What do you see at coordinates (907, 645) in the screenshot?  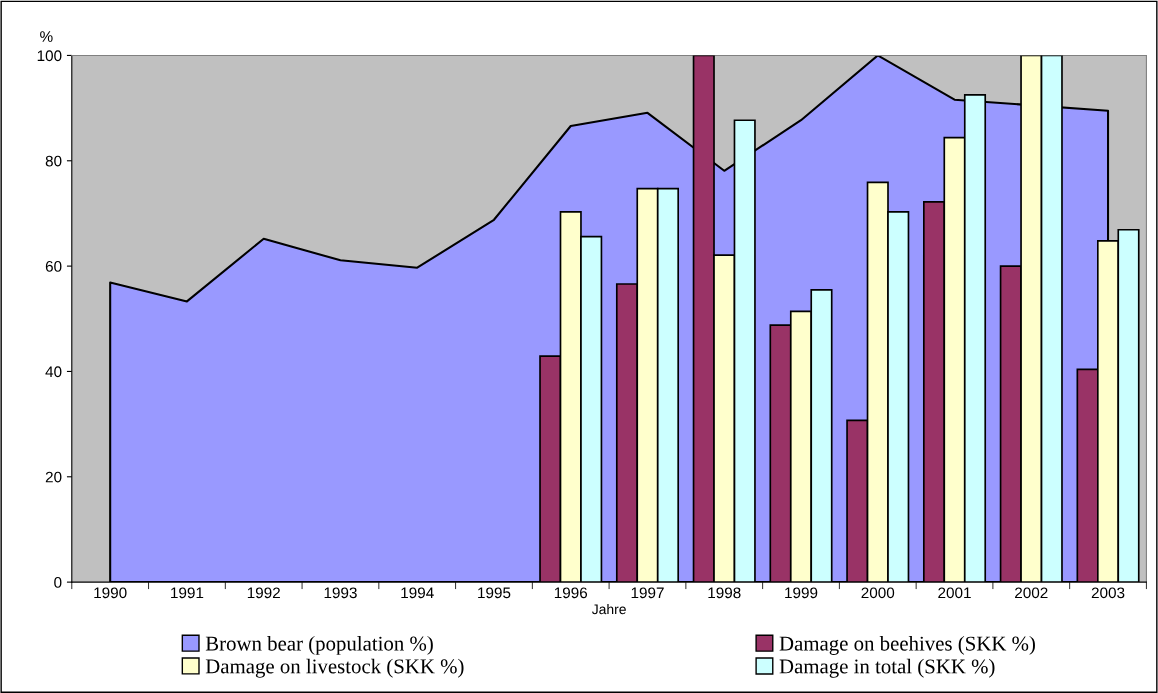 I see `legend-label: Damage on beehives (SKK %)` at bounding box center [907, 645].